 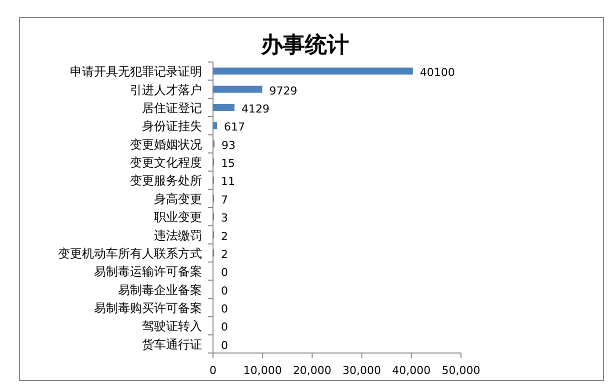 I want to click on y-tick-label: 居住证登记, so click(x=172, y=107).